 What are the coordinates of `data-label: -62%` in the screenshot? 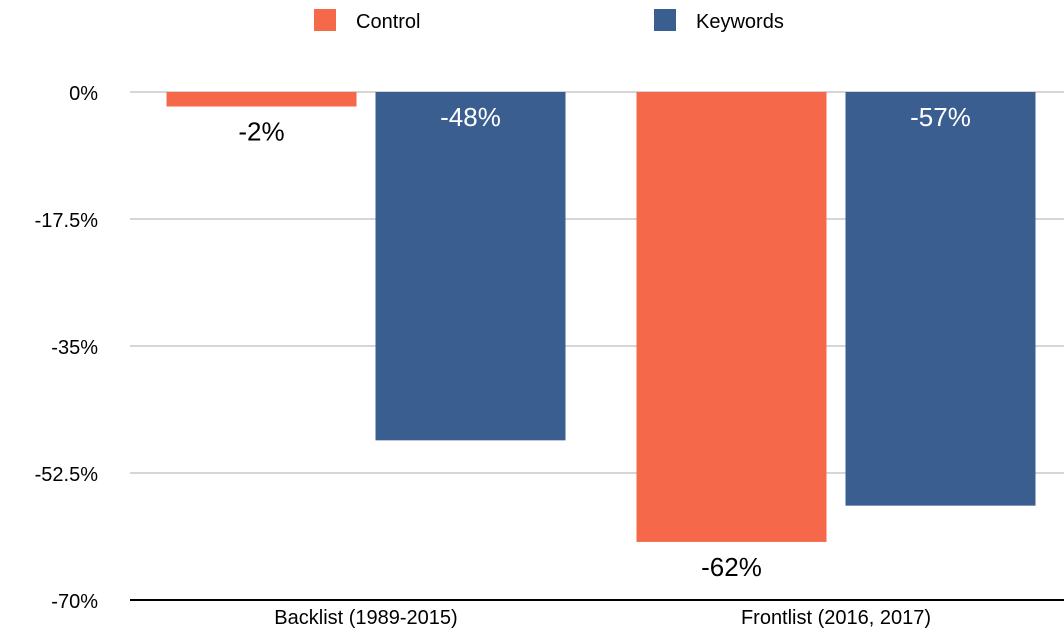 It's located at (731, 567).